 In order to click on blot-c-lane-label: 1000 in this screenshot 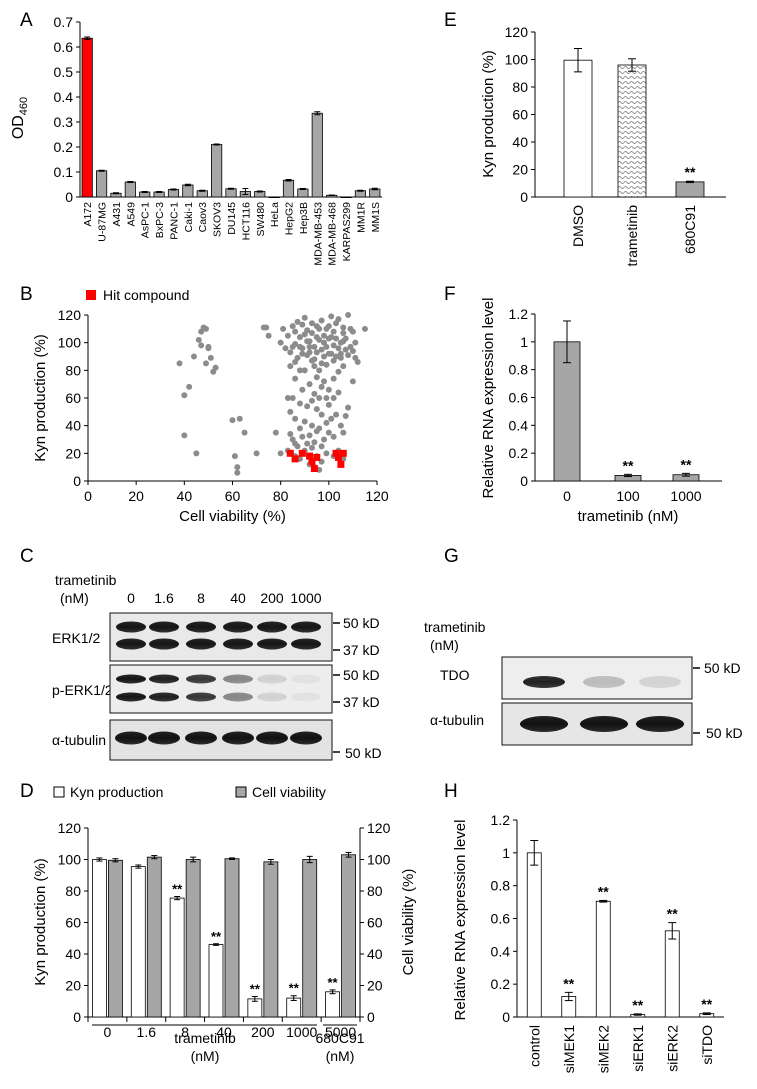, I will do `click(305, 598)`.